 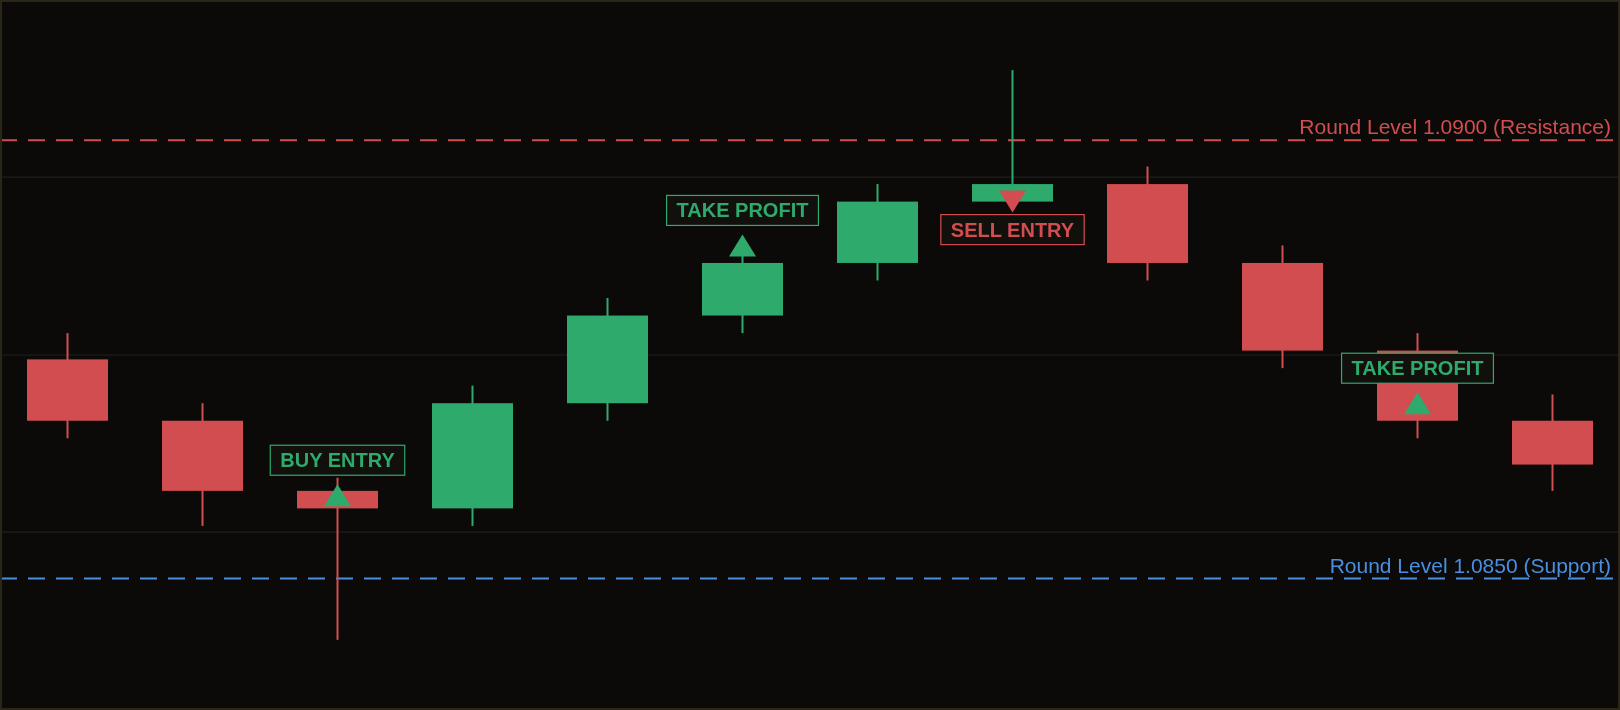 What do you see at coordinates (1470, 565) in the screenshot?
I see `ref-line-label: Round Level 1.0850 (Support)` at bounding box center [1470, 565].